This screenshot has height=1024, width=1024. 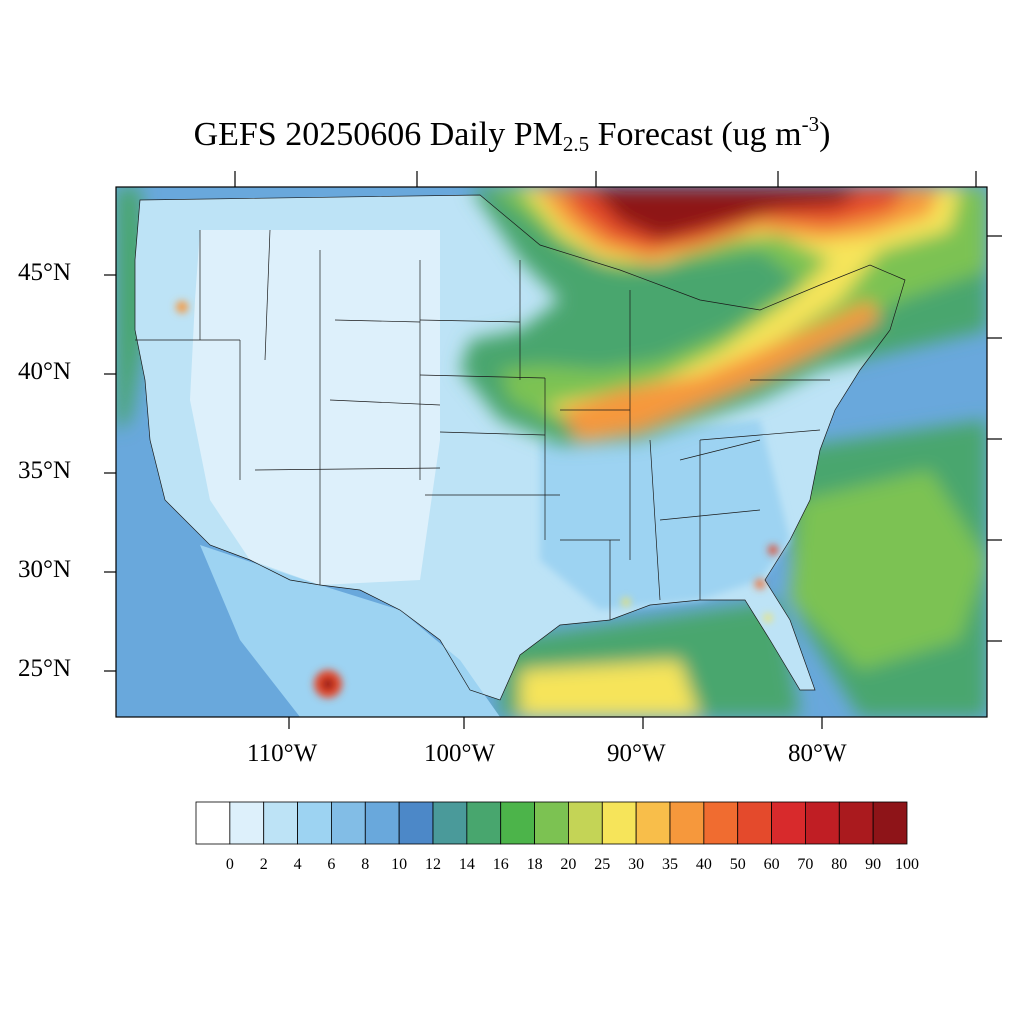 I want to click on title-middle: Forecast (ug m, so click(x=695, y=134).